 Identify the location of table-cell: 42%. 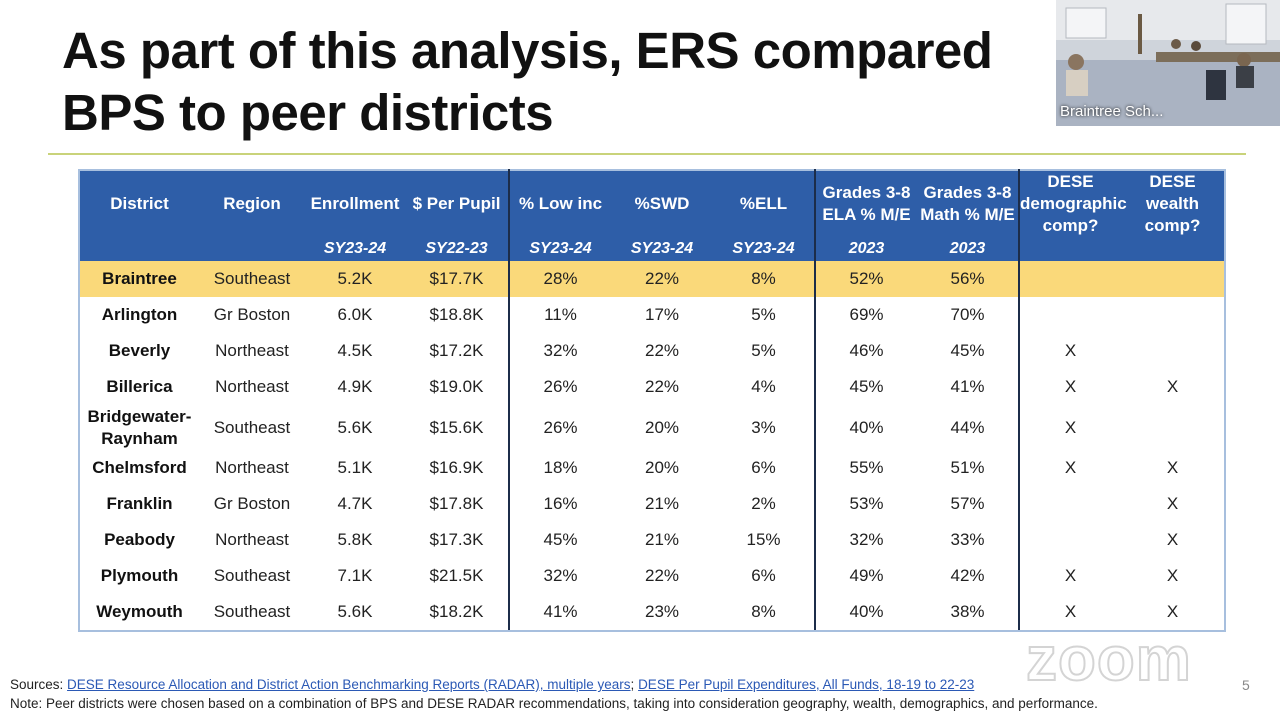
(967, 575).